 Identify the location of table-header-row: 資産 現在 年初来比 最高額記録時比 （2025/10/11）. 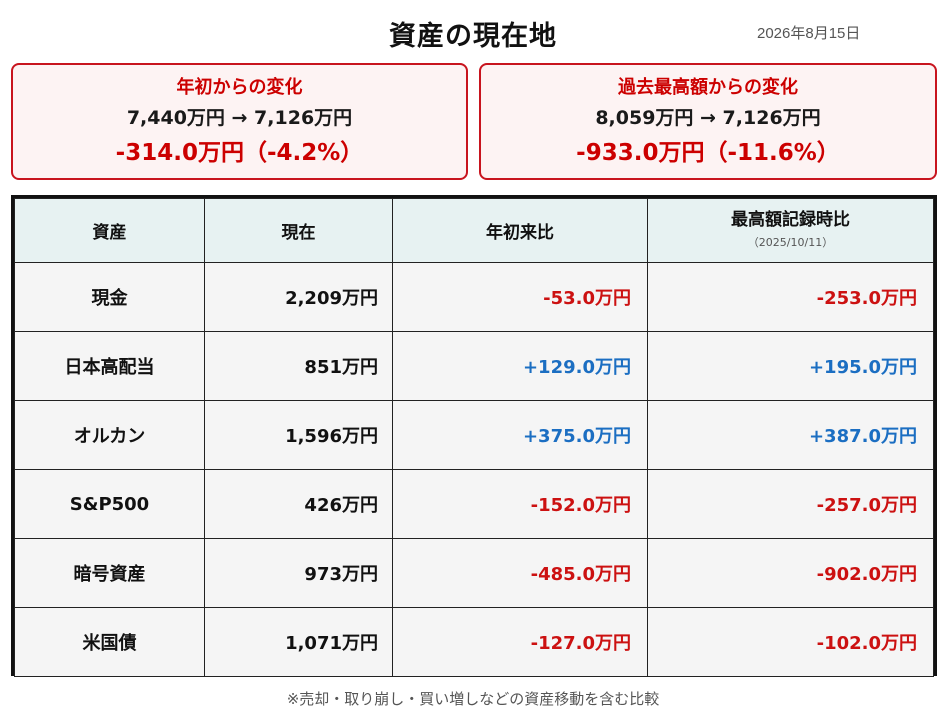
(474, 230).